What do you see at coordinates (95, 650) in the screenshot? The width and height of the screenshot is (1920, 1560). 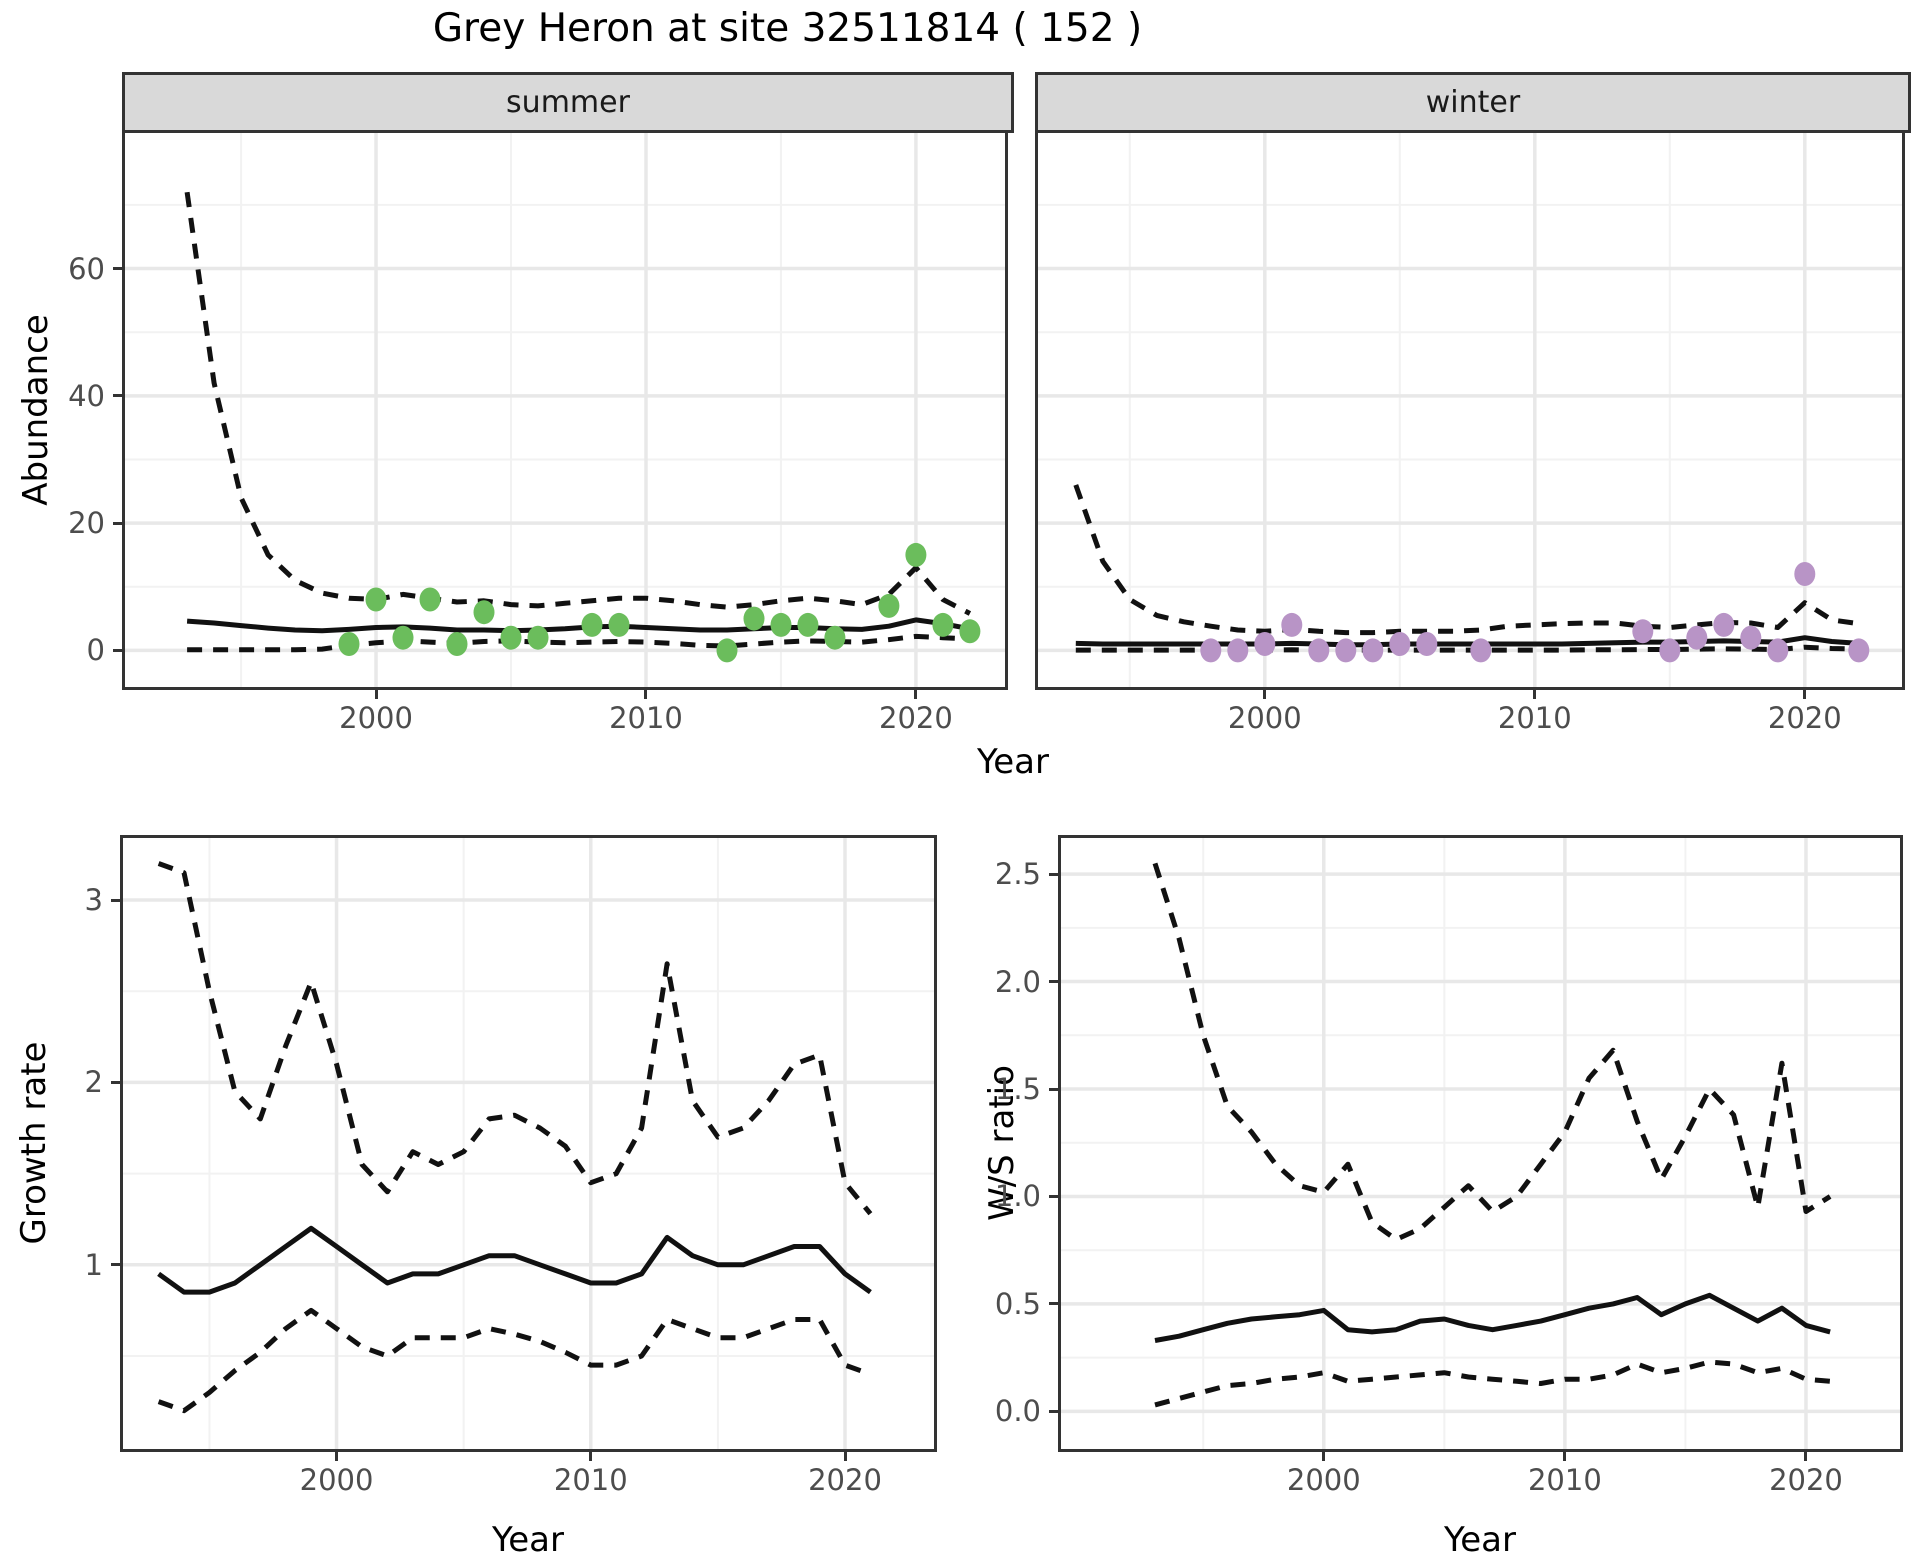 I see `y-tick-label: 0` at bounding box center [95, 650].